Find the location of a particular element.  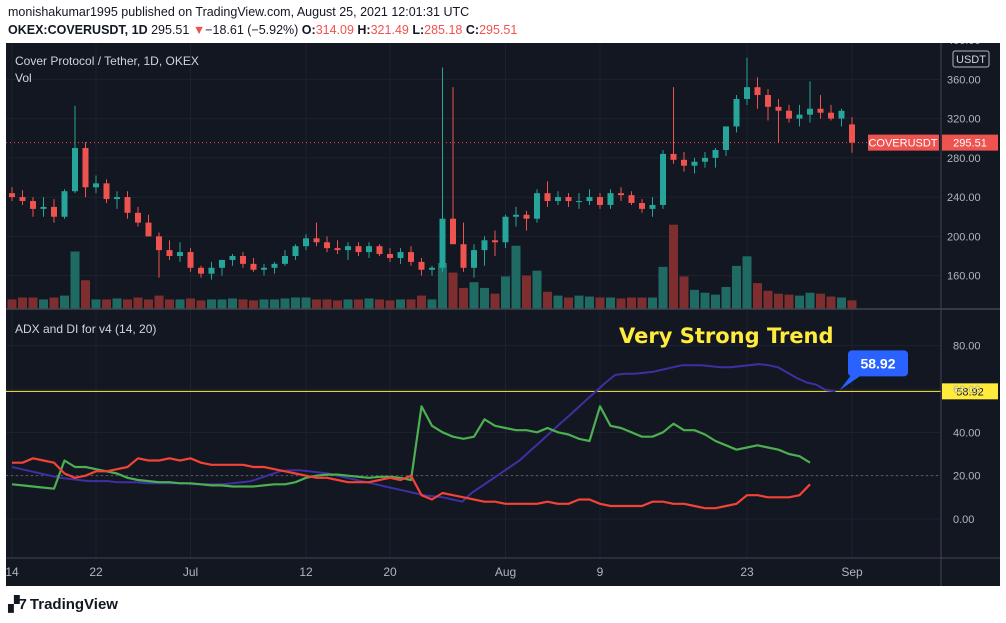

adx-value-tag-label: 58.92 is located at coordinates (970, 392).